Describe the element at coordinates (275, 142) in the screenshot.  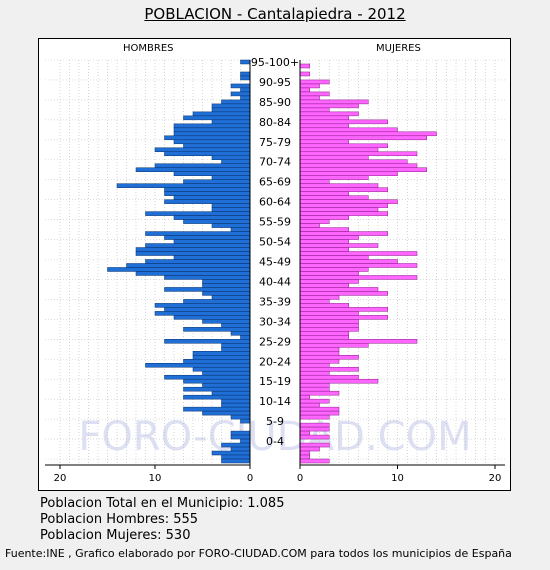
I see `age-label: 75-79` at that location.